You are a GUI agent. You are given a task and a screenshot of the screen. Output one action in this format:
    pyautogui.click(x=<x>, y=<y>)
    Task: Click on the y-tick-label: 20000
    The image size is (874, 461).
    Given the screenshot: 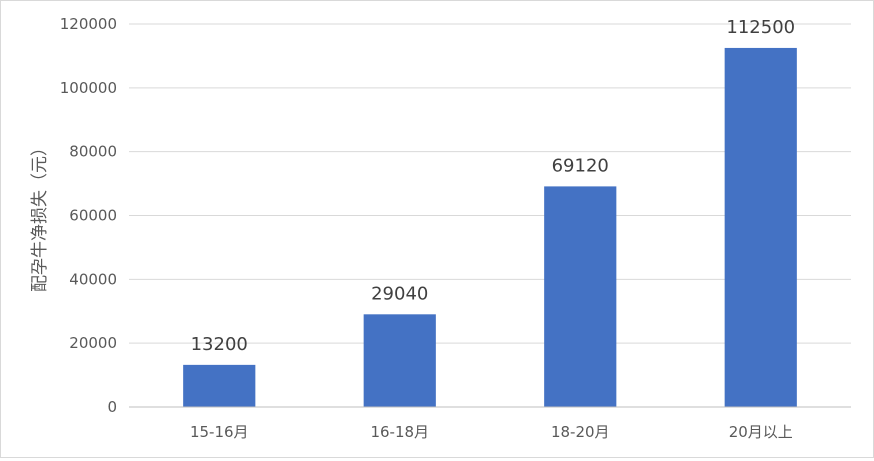 What is the action you would take?
    pyautogui.click(x=93, y=343)
    